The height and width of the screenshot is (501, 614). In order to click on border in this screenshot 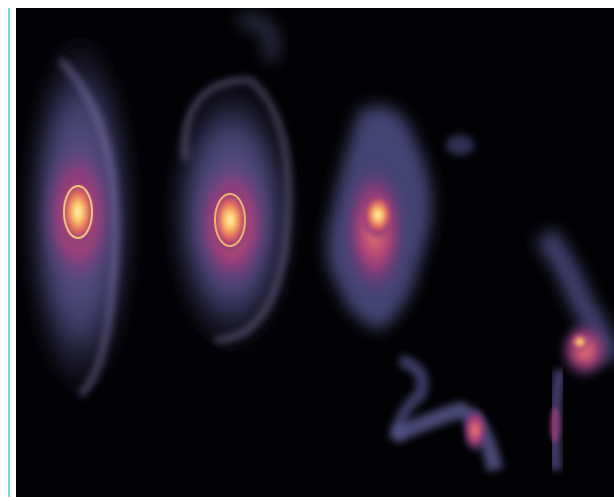, I will do `click(9, 252)`.